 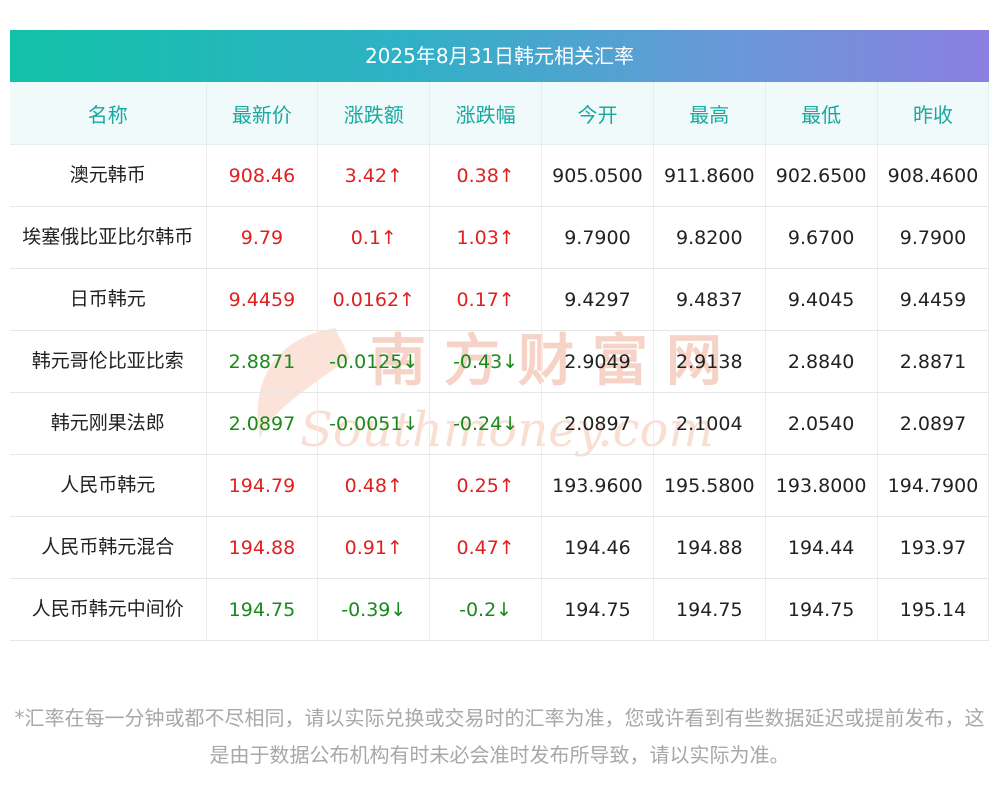 What do you see at coordinates (821, 113) in the screenshot?
I see `col-header-low: 最低` at bounding box center [821, 113].